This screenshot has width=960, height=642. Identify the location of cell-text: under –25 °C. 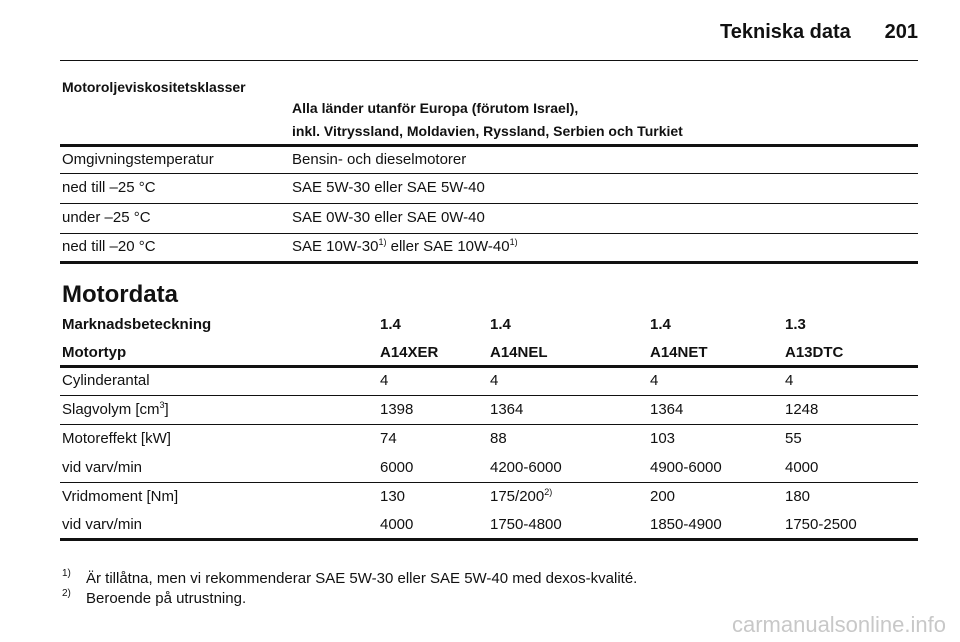
(106, 217).